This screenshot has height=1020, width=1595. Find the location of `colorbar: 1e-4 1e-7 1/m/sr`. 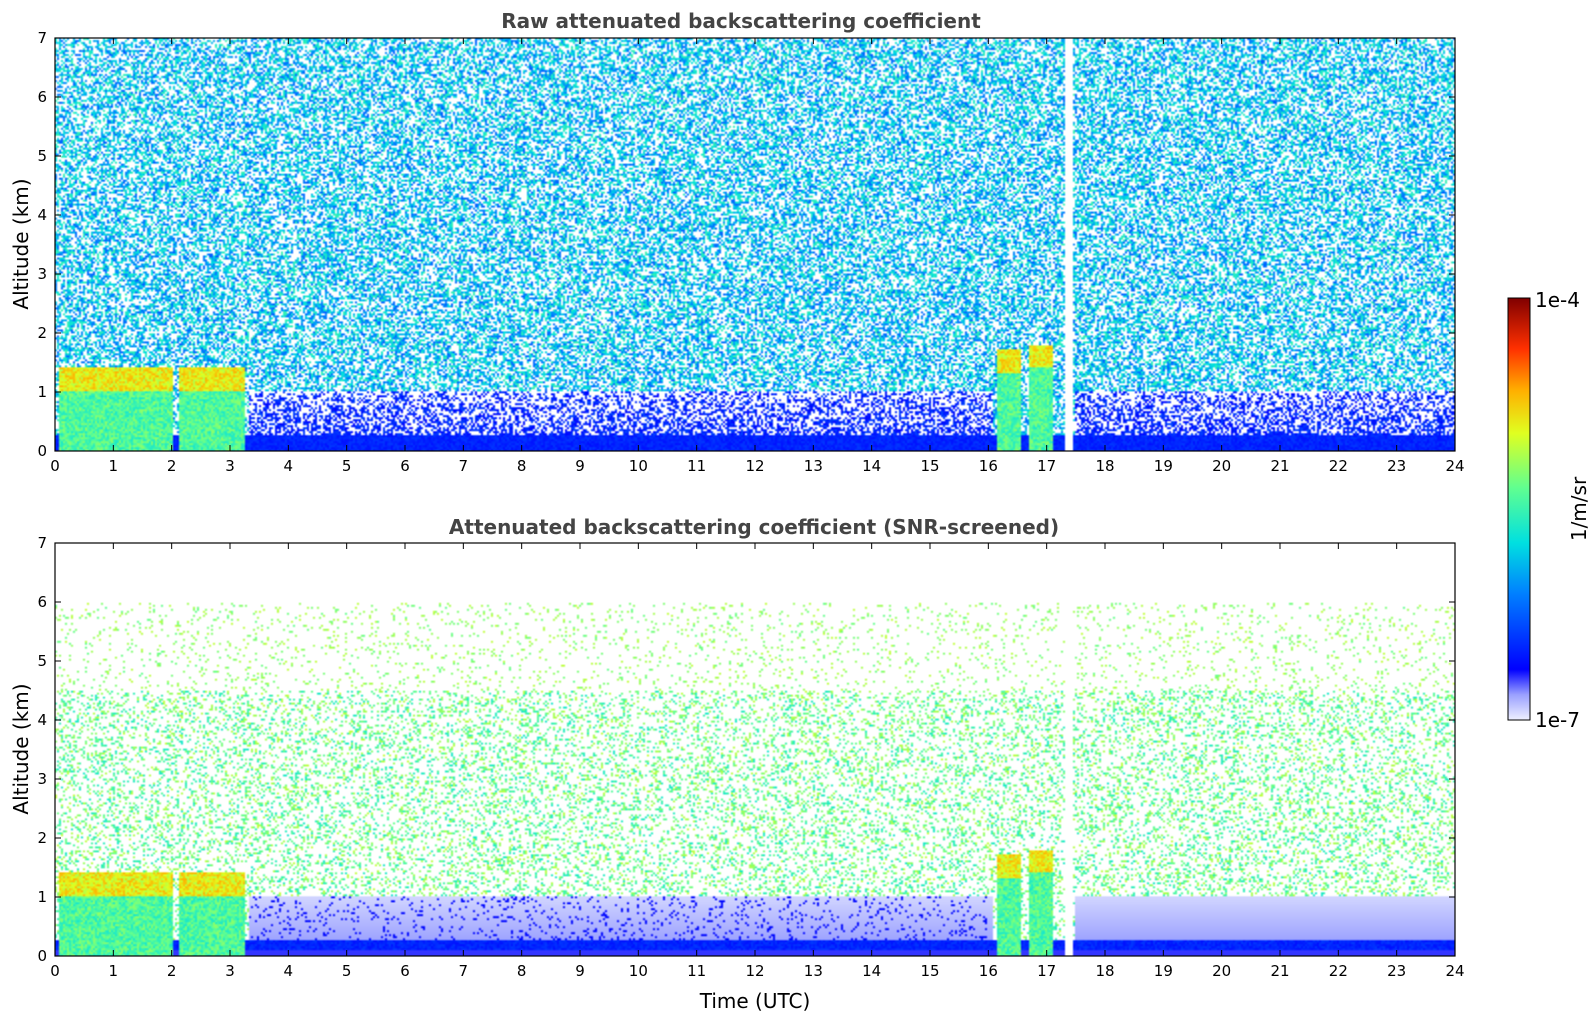

colorbar: 1e-4 1e-7 1/m/sr is located at coordinates (1549, 510).